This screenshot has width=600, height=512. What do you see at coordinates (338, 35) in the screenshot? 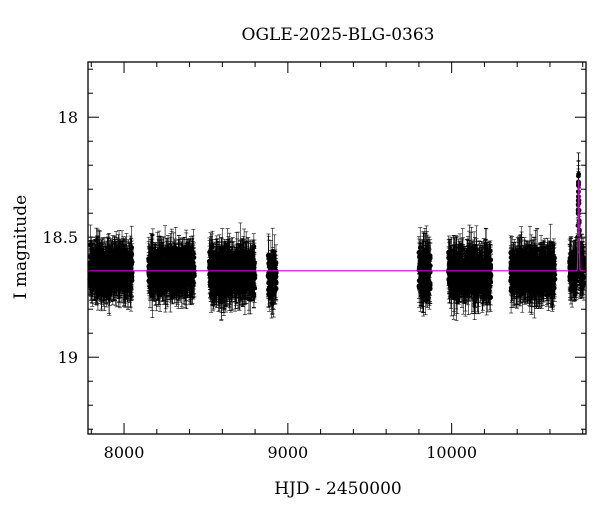
I see `chart-title: OGLE-2025-BLG-0363` at bounding box center [338, 35].